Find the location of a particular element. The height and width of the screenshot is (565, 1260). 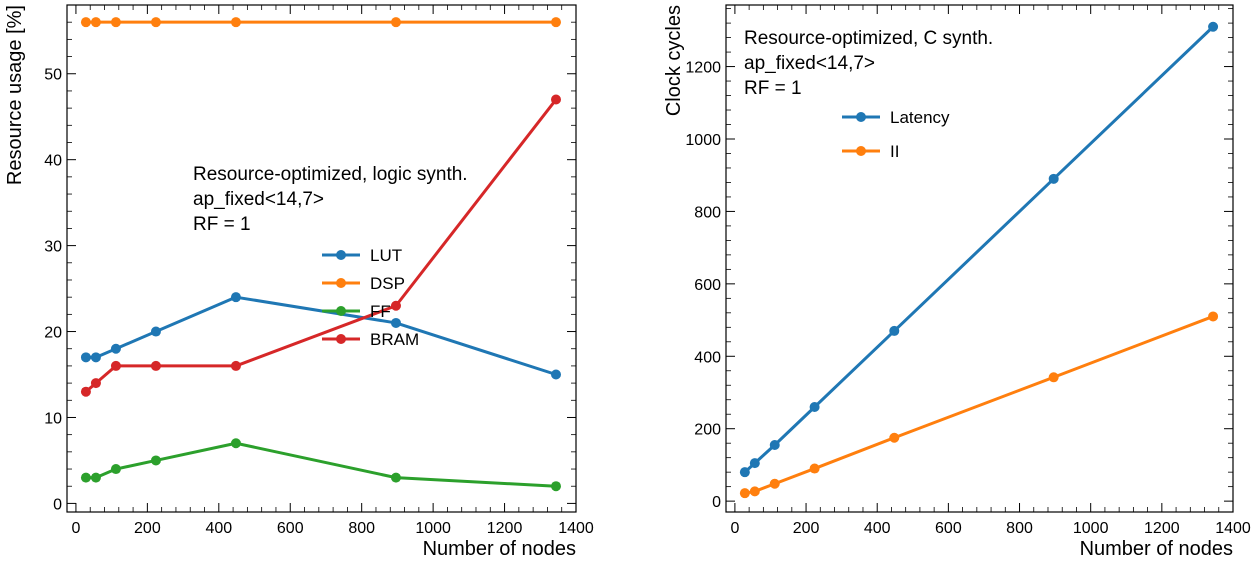

y-axis-label: Resource usage [%] is located at coordinates (15, 95).